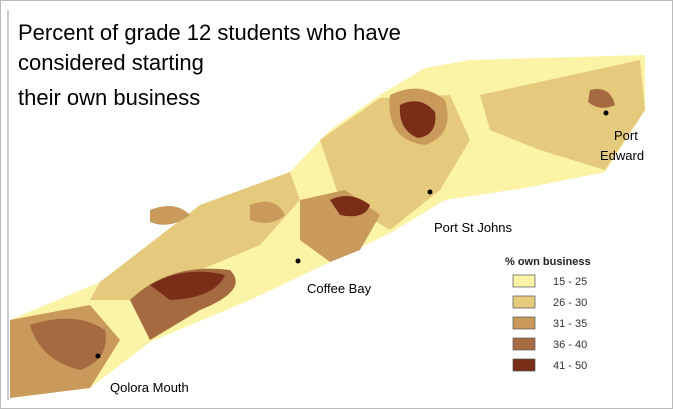  Describe the element at coordinates (570, 366) in the screenshot. I see `legend-label: 41 - 50` at that location.